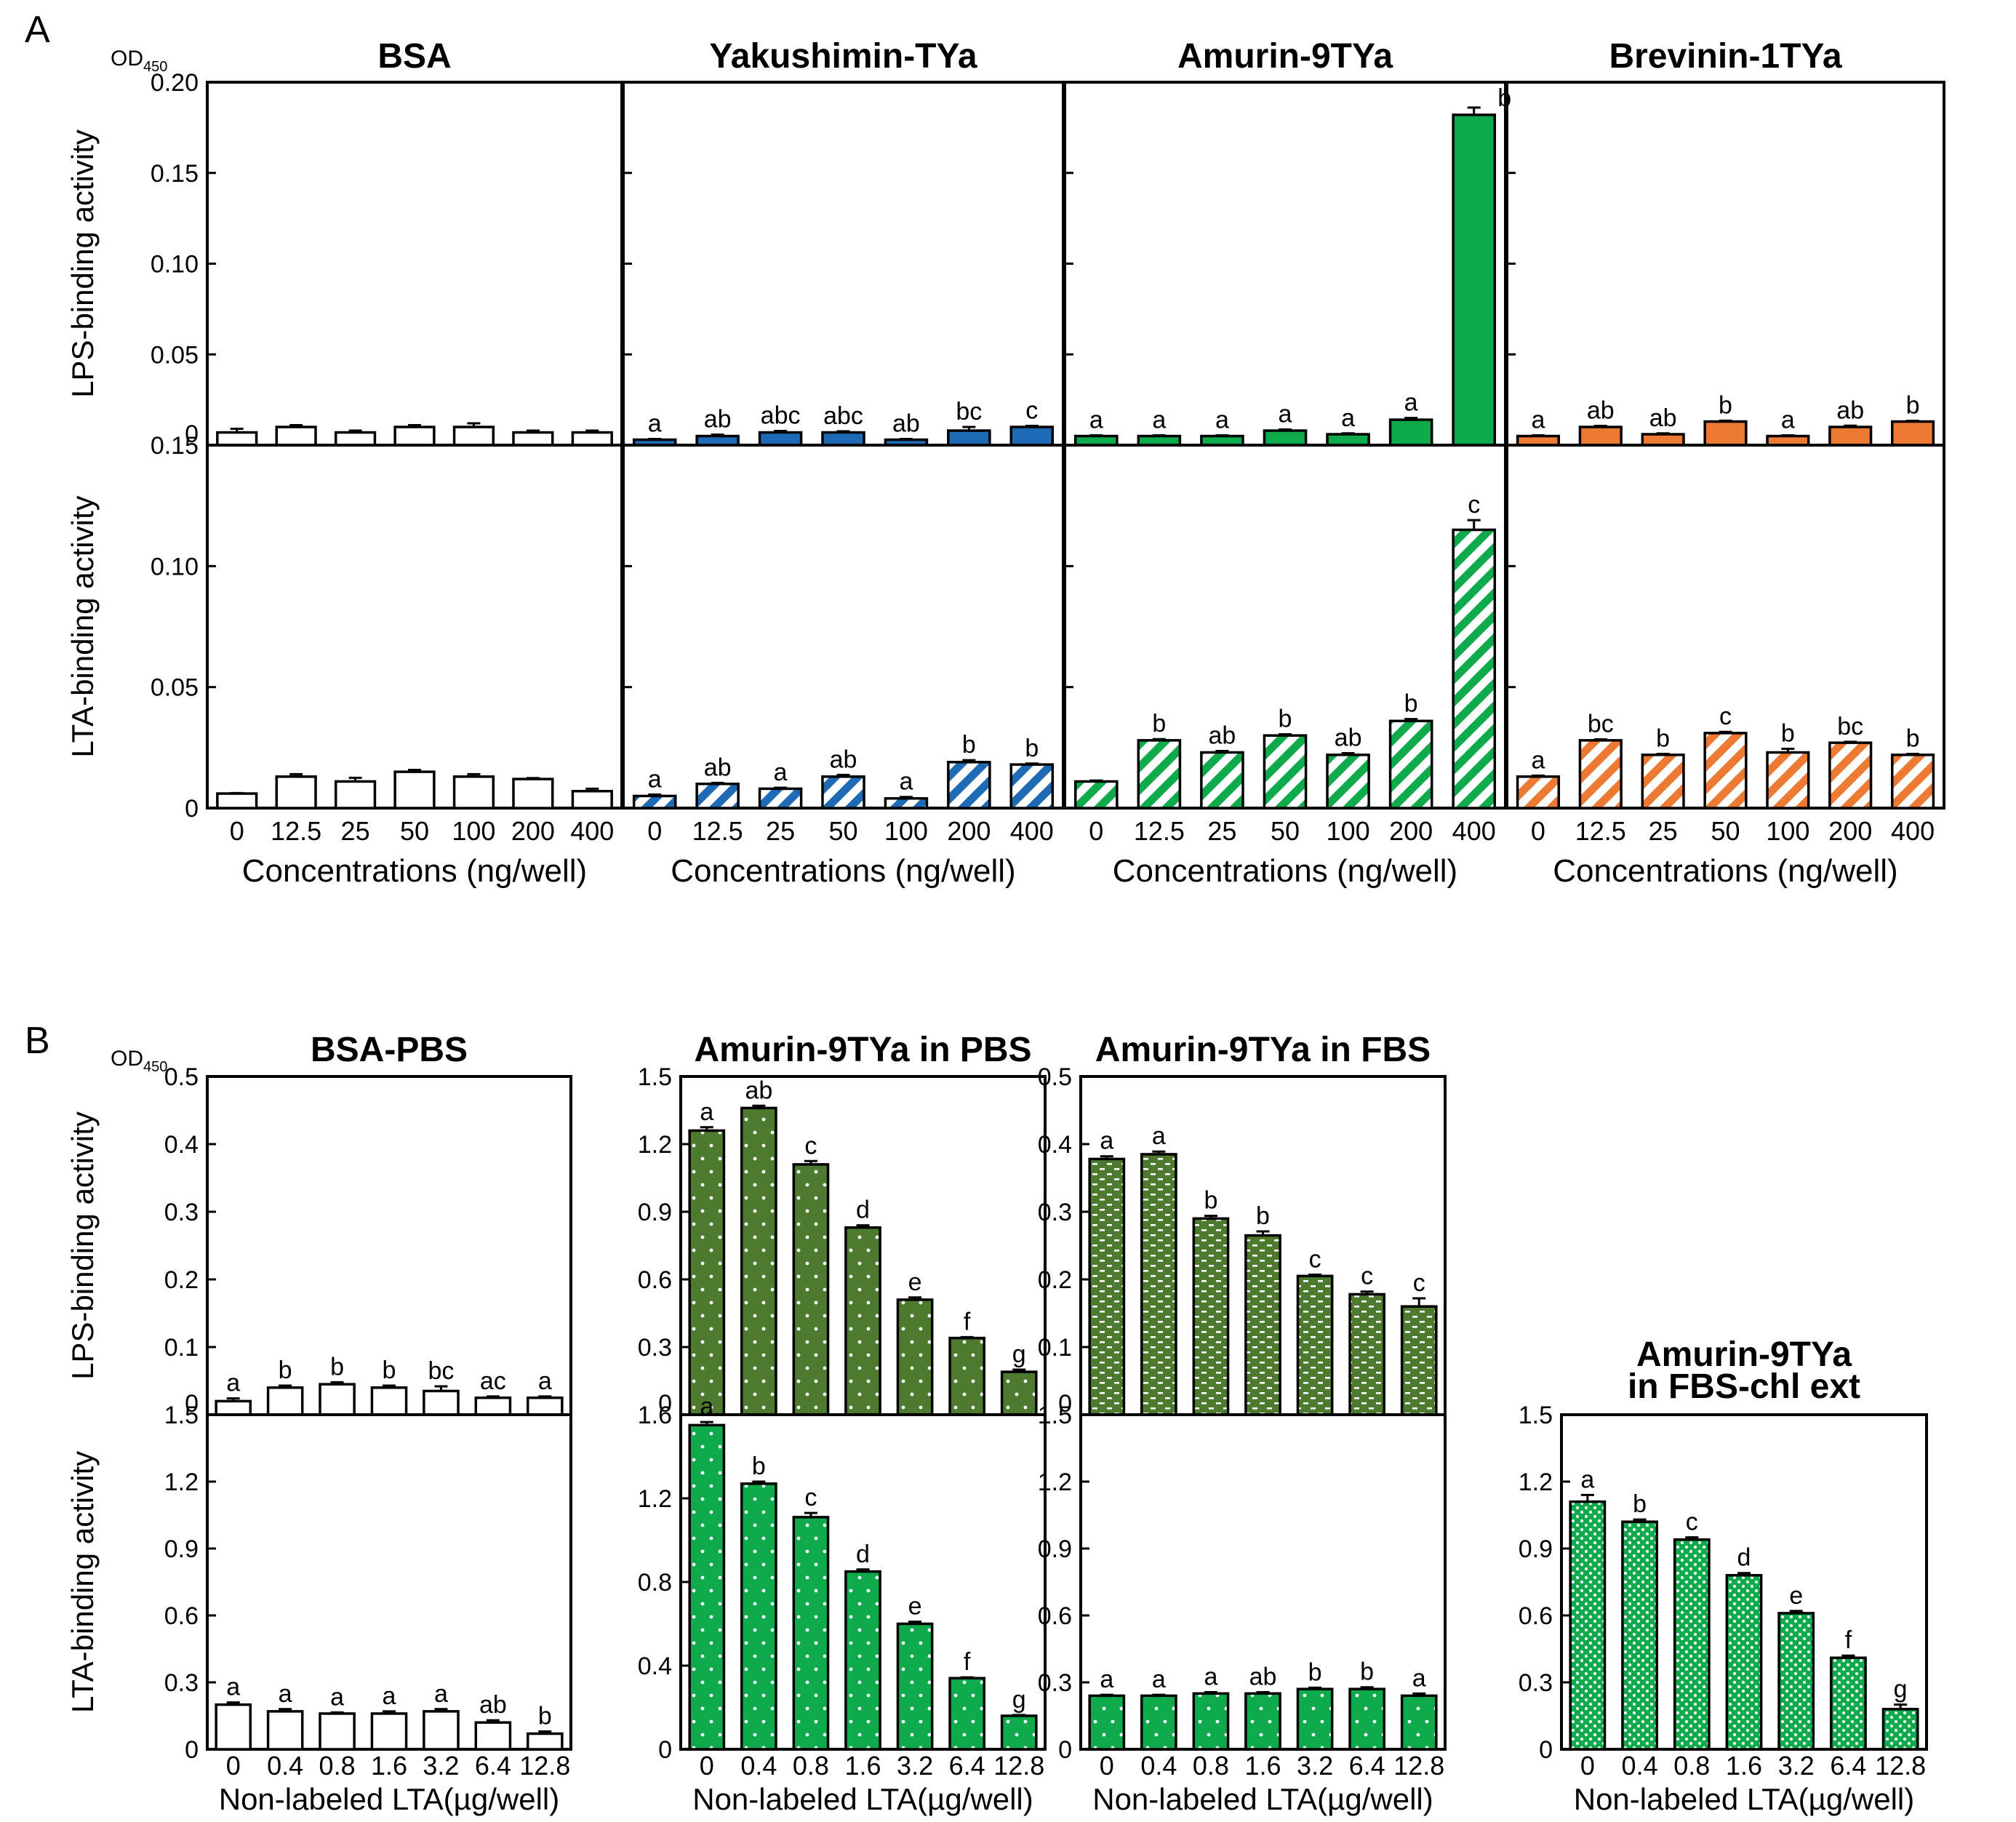 The image size is (2016, 1822). Describe the element at coordinates (843, 871) in the screenshot. I see `x-axis-label: Concentrations (ng/well)` at that location.